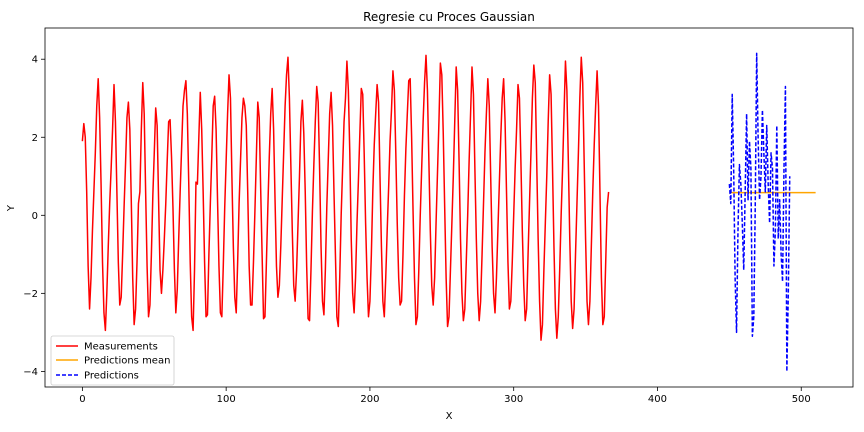  I want to click on y-tick-label: −4, so click(30, 372).